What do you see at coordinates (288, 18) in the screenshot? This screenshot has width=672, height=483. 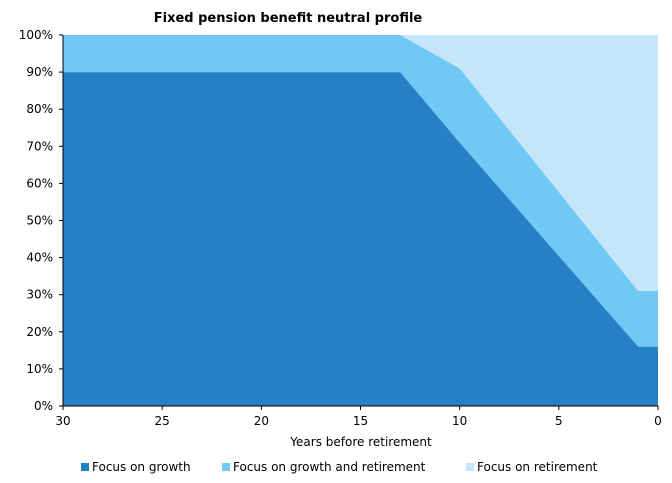 I see `chart-title: Fixed pension benefit neutral profile` at bounding box center [288, 18].